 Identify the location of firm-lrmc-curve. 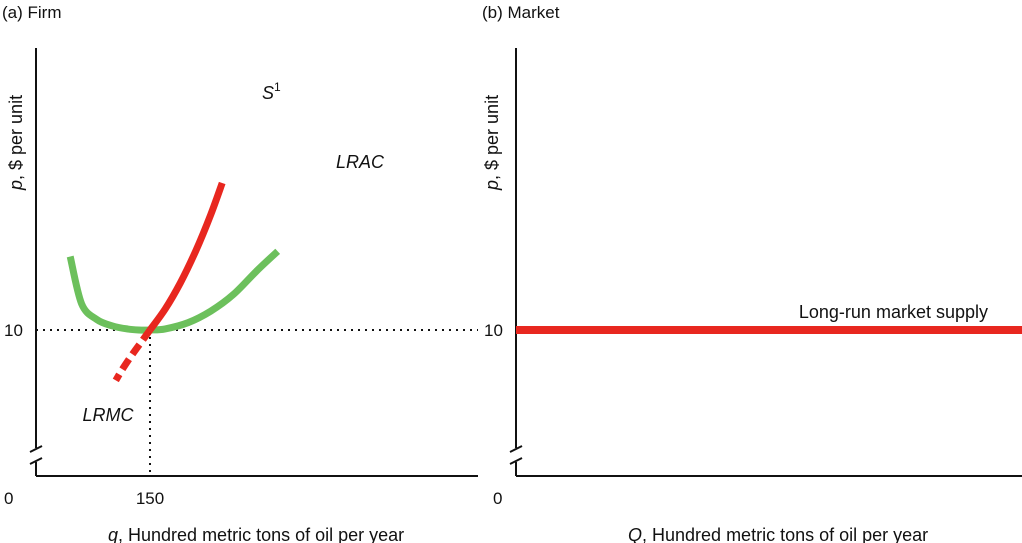
(132, 355).